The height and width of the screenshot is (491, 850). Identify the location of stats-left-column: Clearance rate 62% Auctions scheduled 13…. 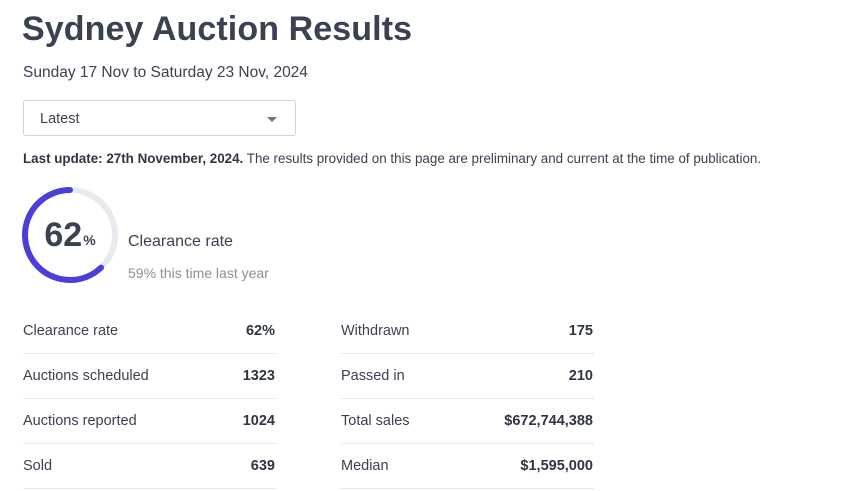
(149, 399).